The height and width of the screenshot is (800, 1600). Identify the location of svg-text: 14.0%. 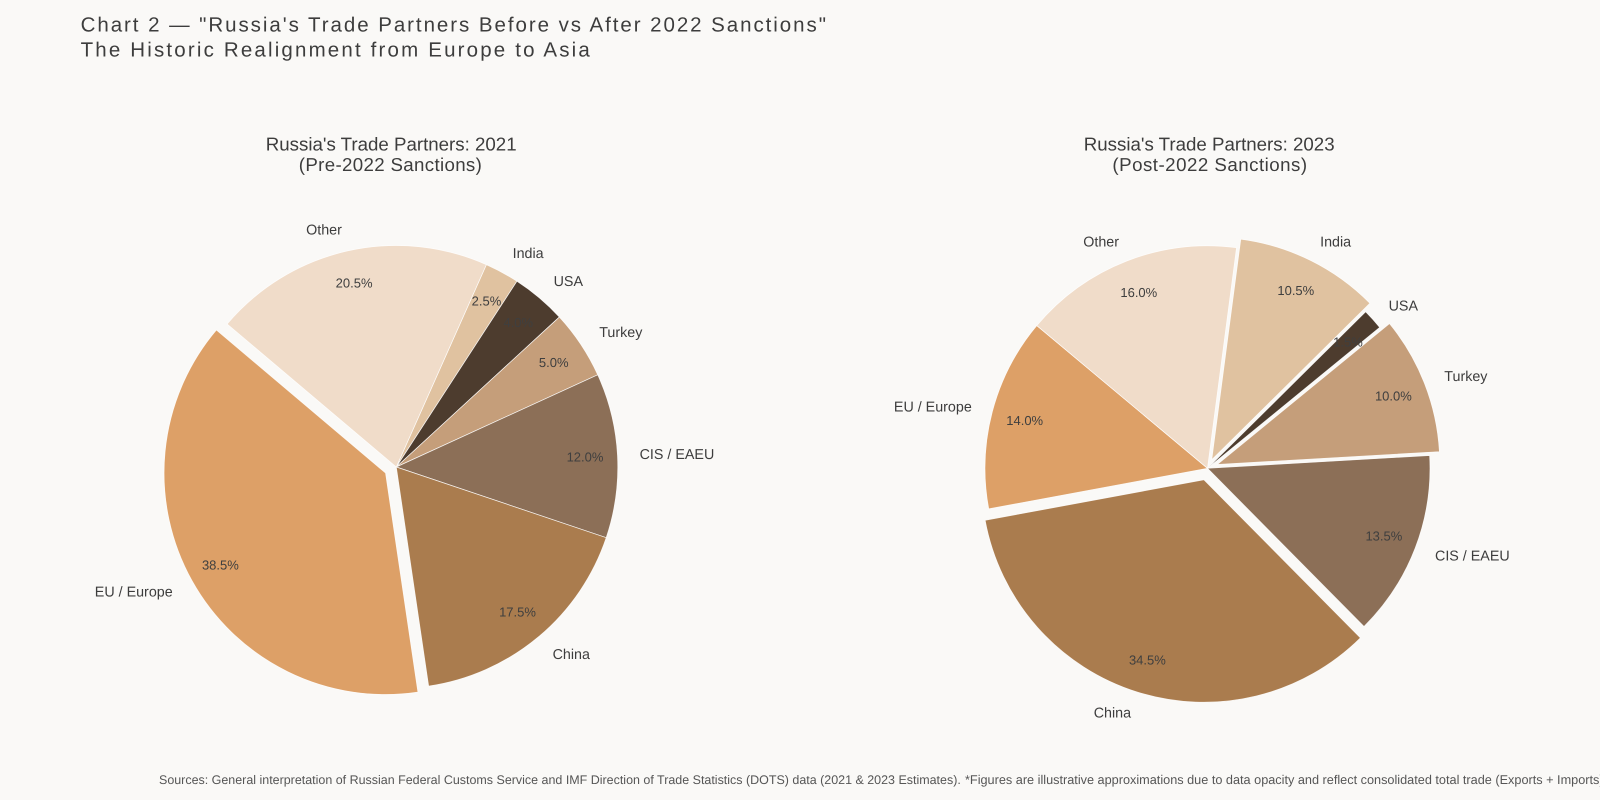
(1024, 420).